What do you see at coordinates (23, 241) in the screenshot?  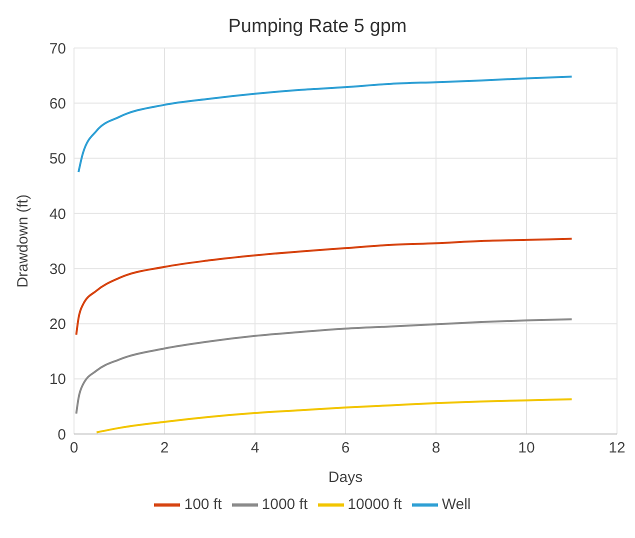 I see `y-axis-title: Drawdown (ft)` at bounding box center [23, 241].